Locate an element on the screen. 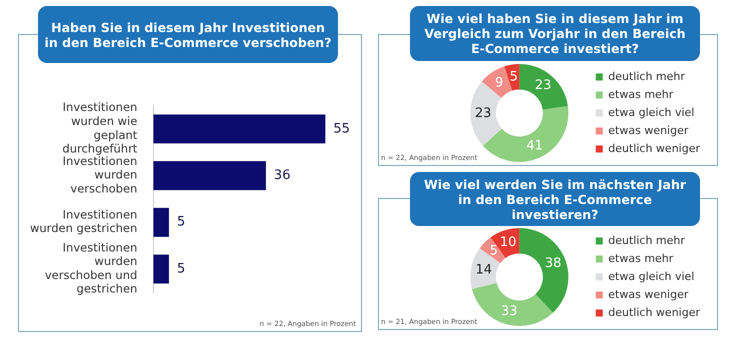 This screenshot has height=340, width=730. y-tick-label: Investitionen wurden verschoben is located at coordinates (100, 175).